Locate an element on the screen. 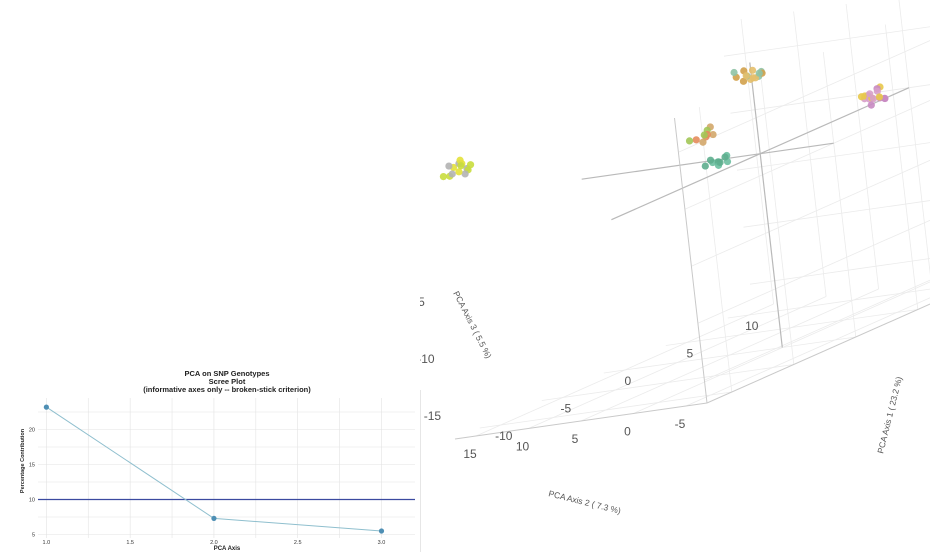 The width and height of the screenshot is (930, 557). scree-y-tick-label: 10 is located at coordinates (32, 501).